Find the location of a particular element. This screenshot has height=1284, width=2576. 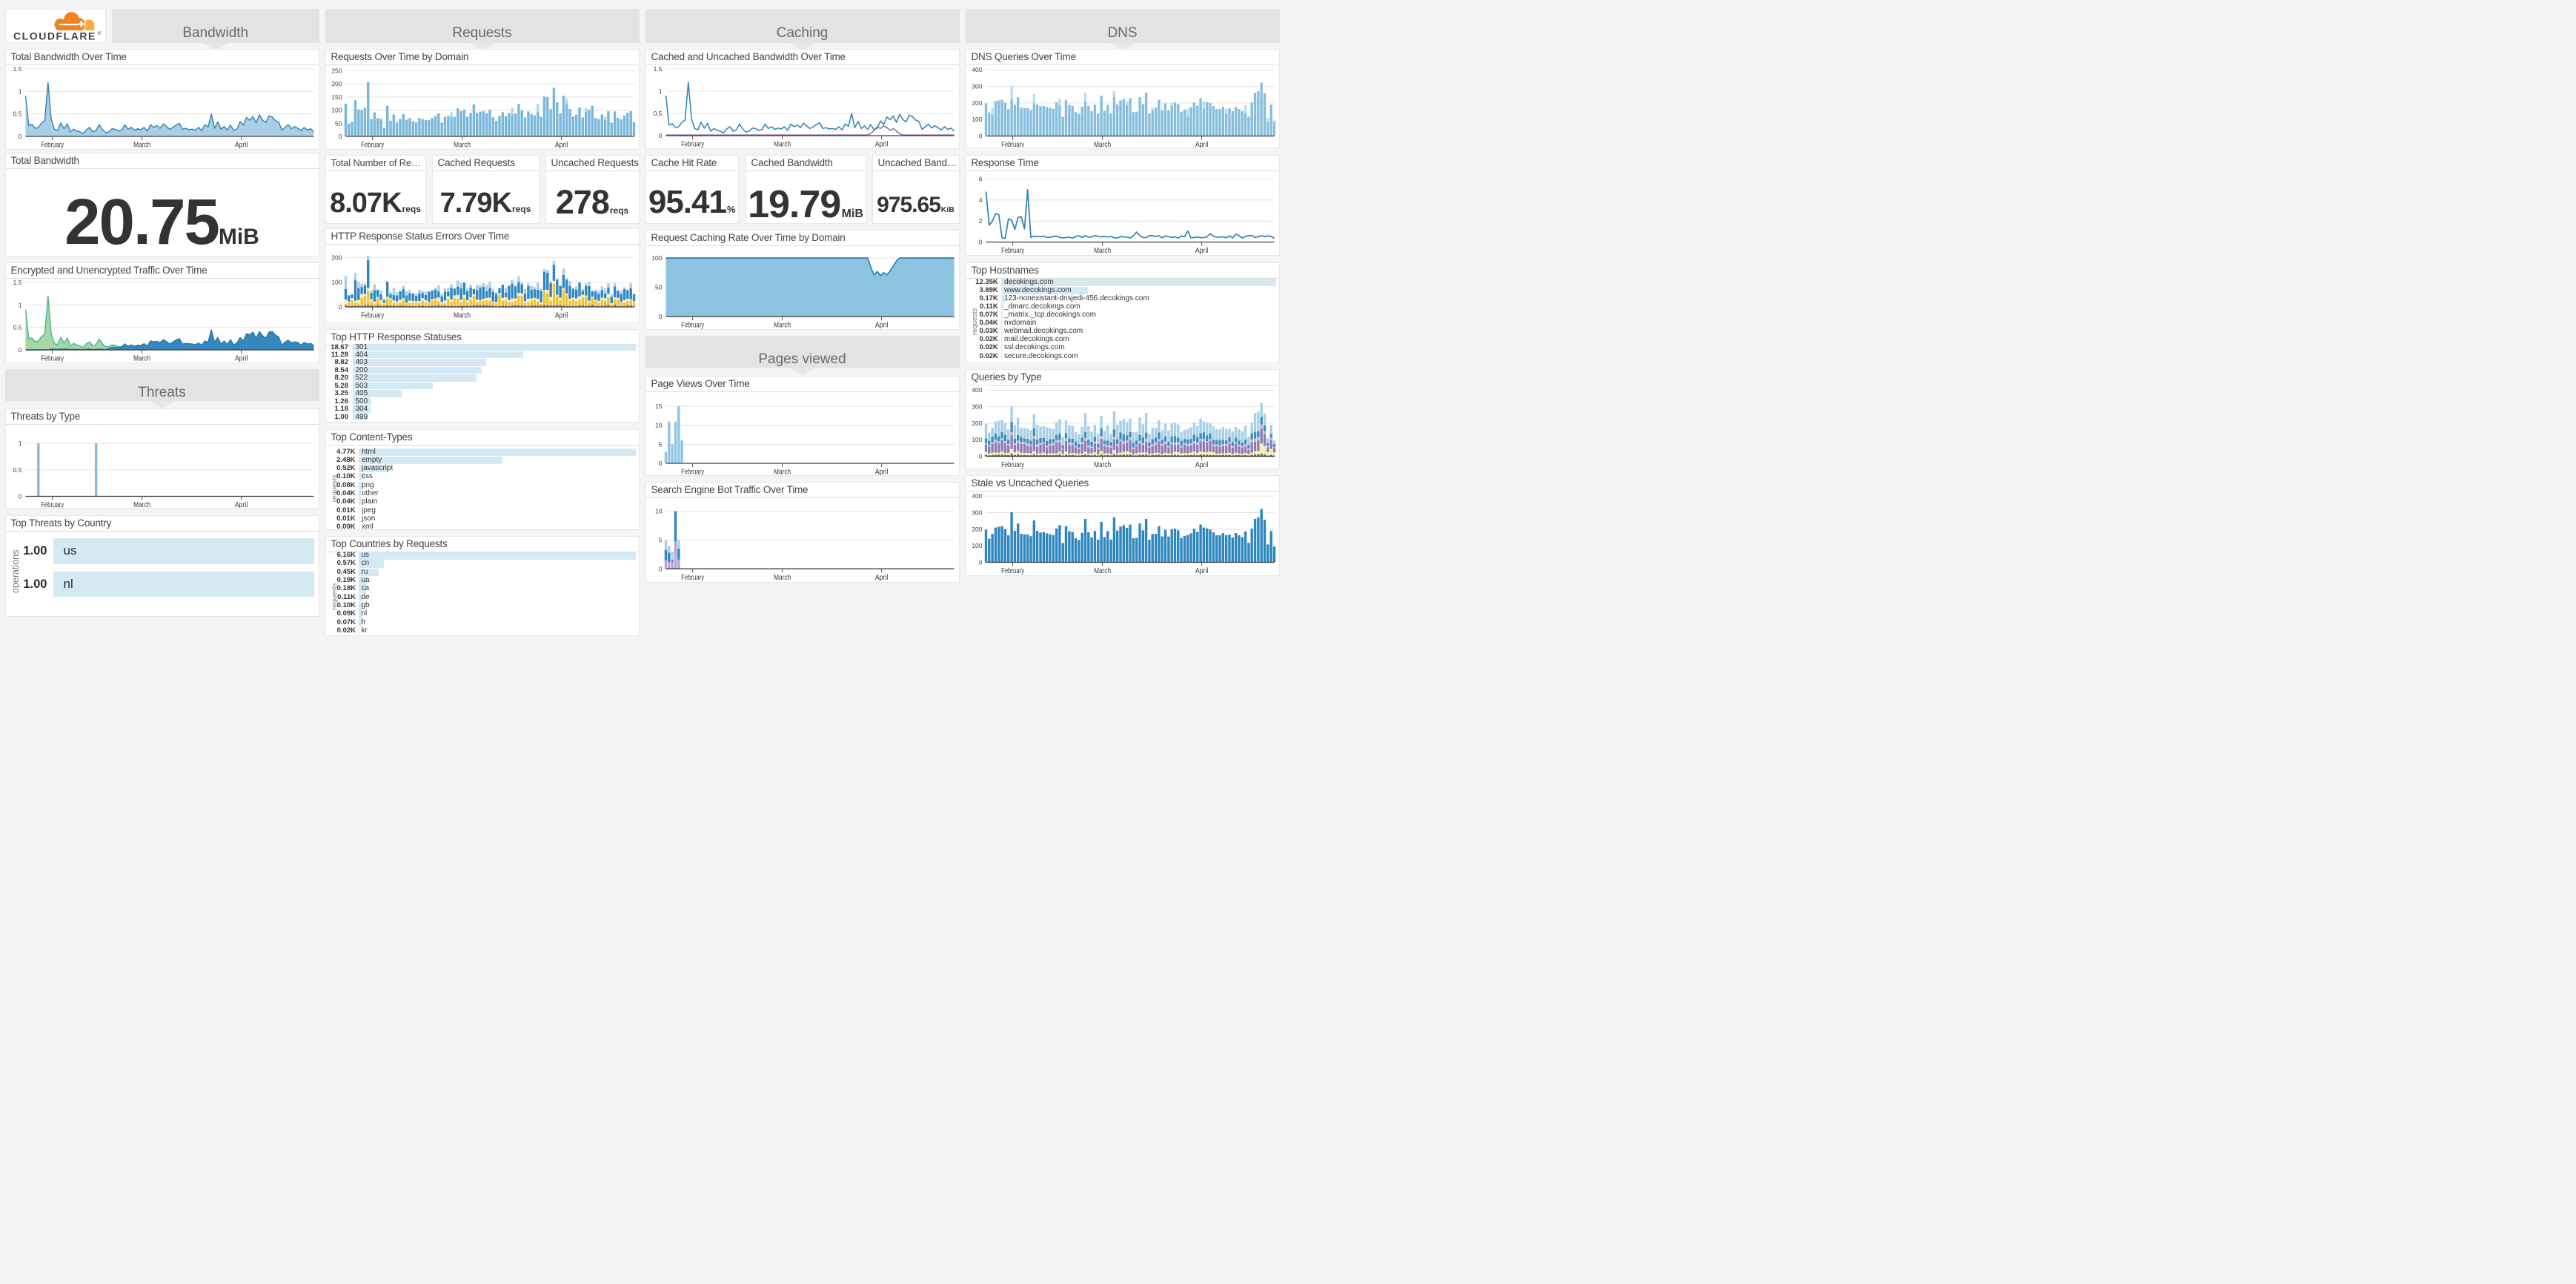

svg-text: 250 is located at coordinates (336, 70).